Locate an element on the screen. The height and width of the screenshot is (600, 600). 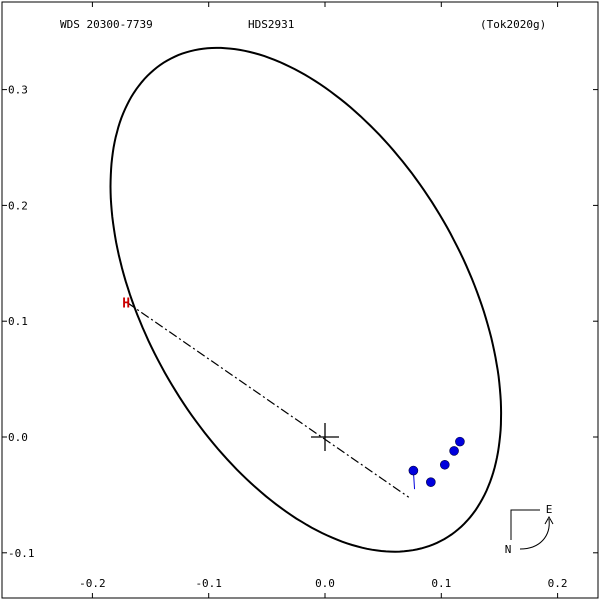
compass-rose: NE is located at coordinates (529, 529).